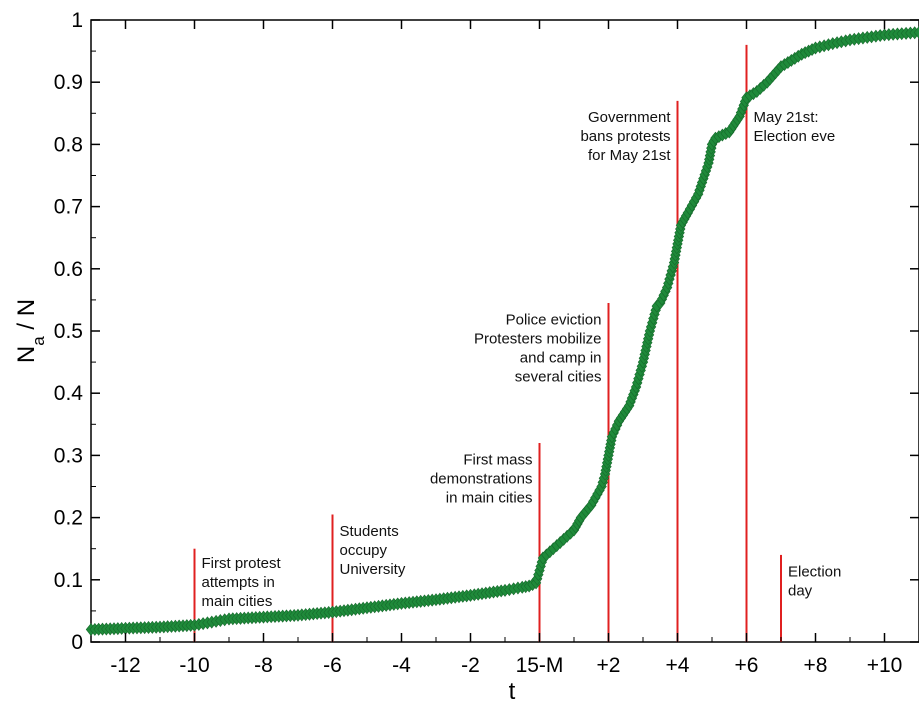  I want to click on event-label: First protest attempts in main cities, so click(242, 582).